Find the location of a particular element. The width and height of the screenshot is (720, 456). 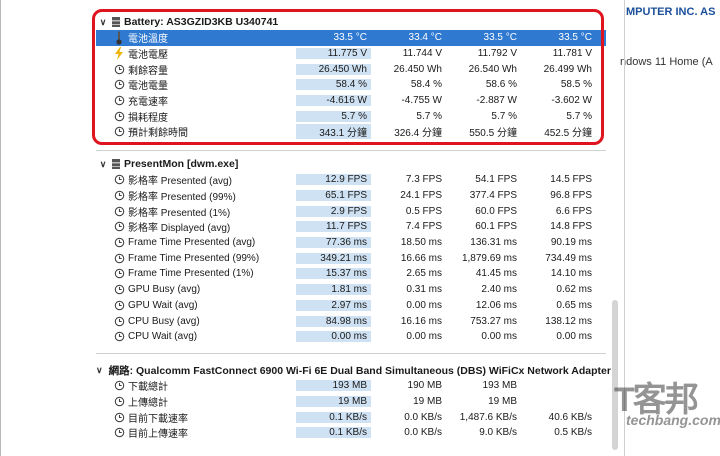

min-value: 326.4 分鐘 is located at coordinates (418, 134).